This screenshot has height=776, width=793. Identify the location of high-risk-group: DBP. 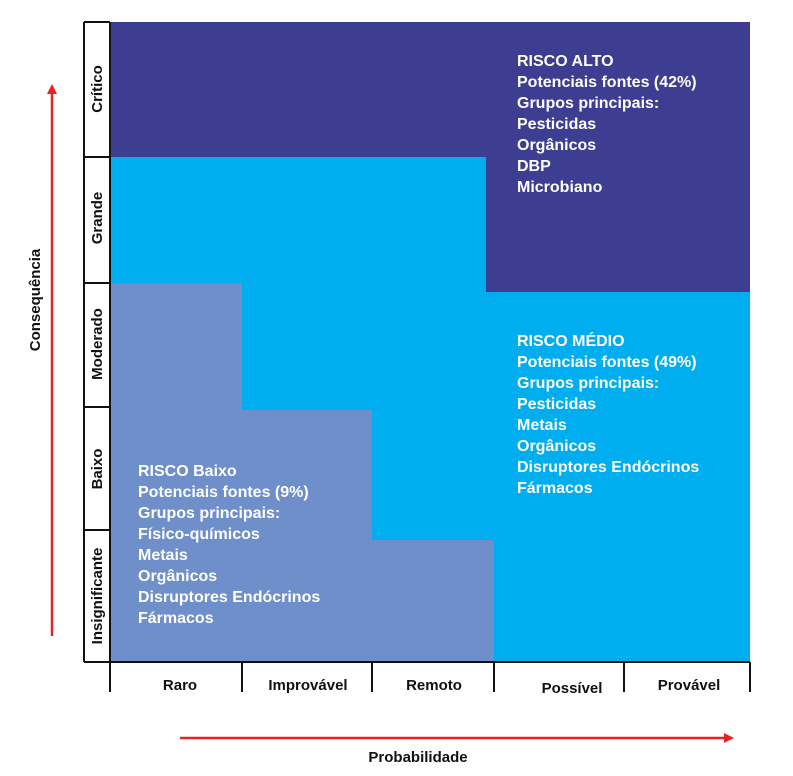
(534, 166).